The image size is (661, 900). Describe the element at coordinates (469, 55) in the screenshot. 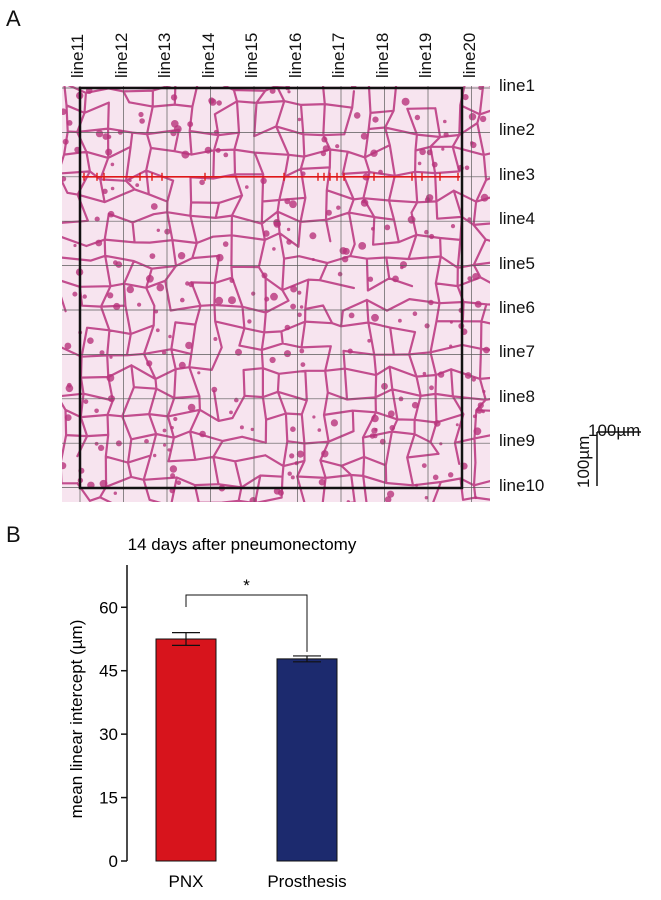

I see `grid-label-line20: line20` at that location.